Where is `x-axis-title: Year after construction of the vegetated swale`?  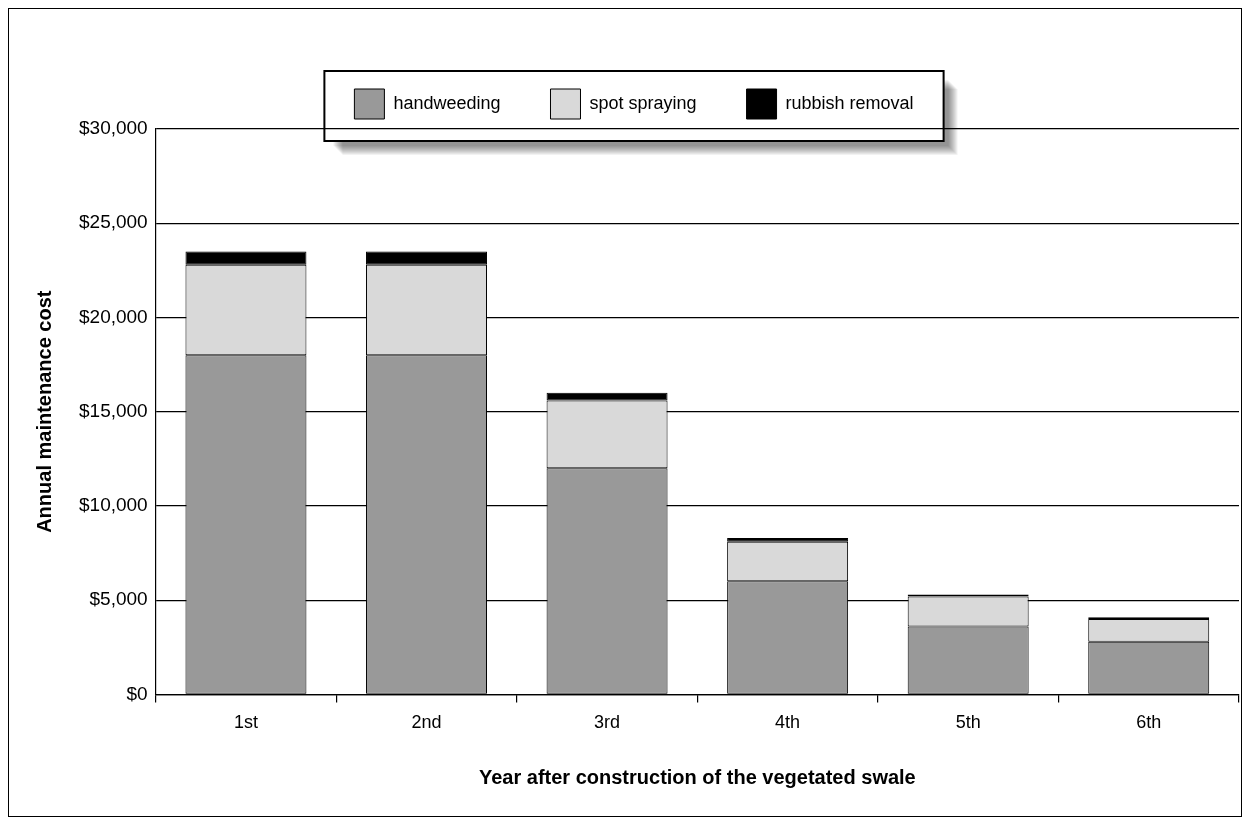 x-axis-title: Year after construction of the vegetated swale is located at coordinates (697, 776).